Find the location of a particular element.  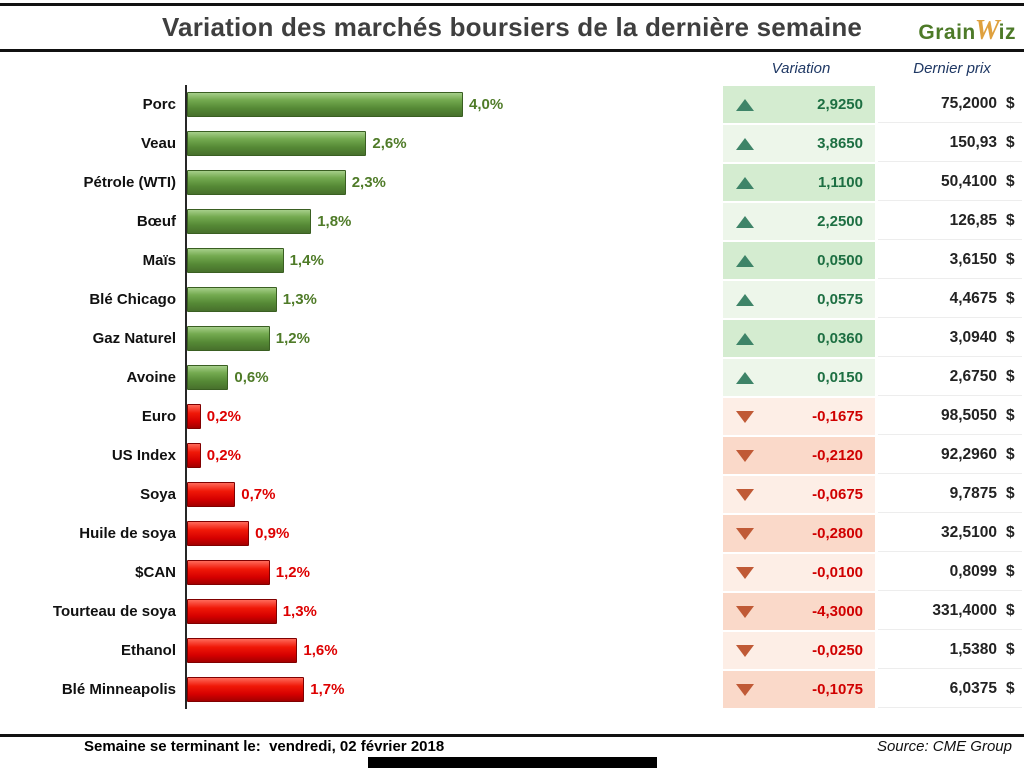

table-row: $CAN 1,2% -0,0100 0,8099 $ is located at coordinates (512, 572).